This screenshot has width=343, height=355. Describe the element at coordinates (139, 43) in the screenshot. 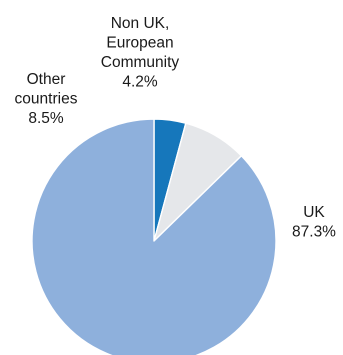

I see `slice-name-label: European` at that location.